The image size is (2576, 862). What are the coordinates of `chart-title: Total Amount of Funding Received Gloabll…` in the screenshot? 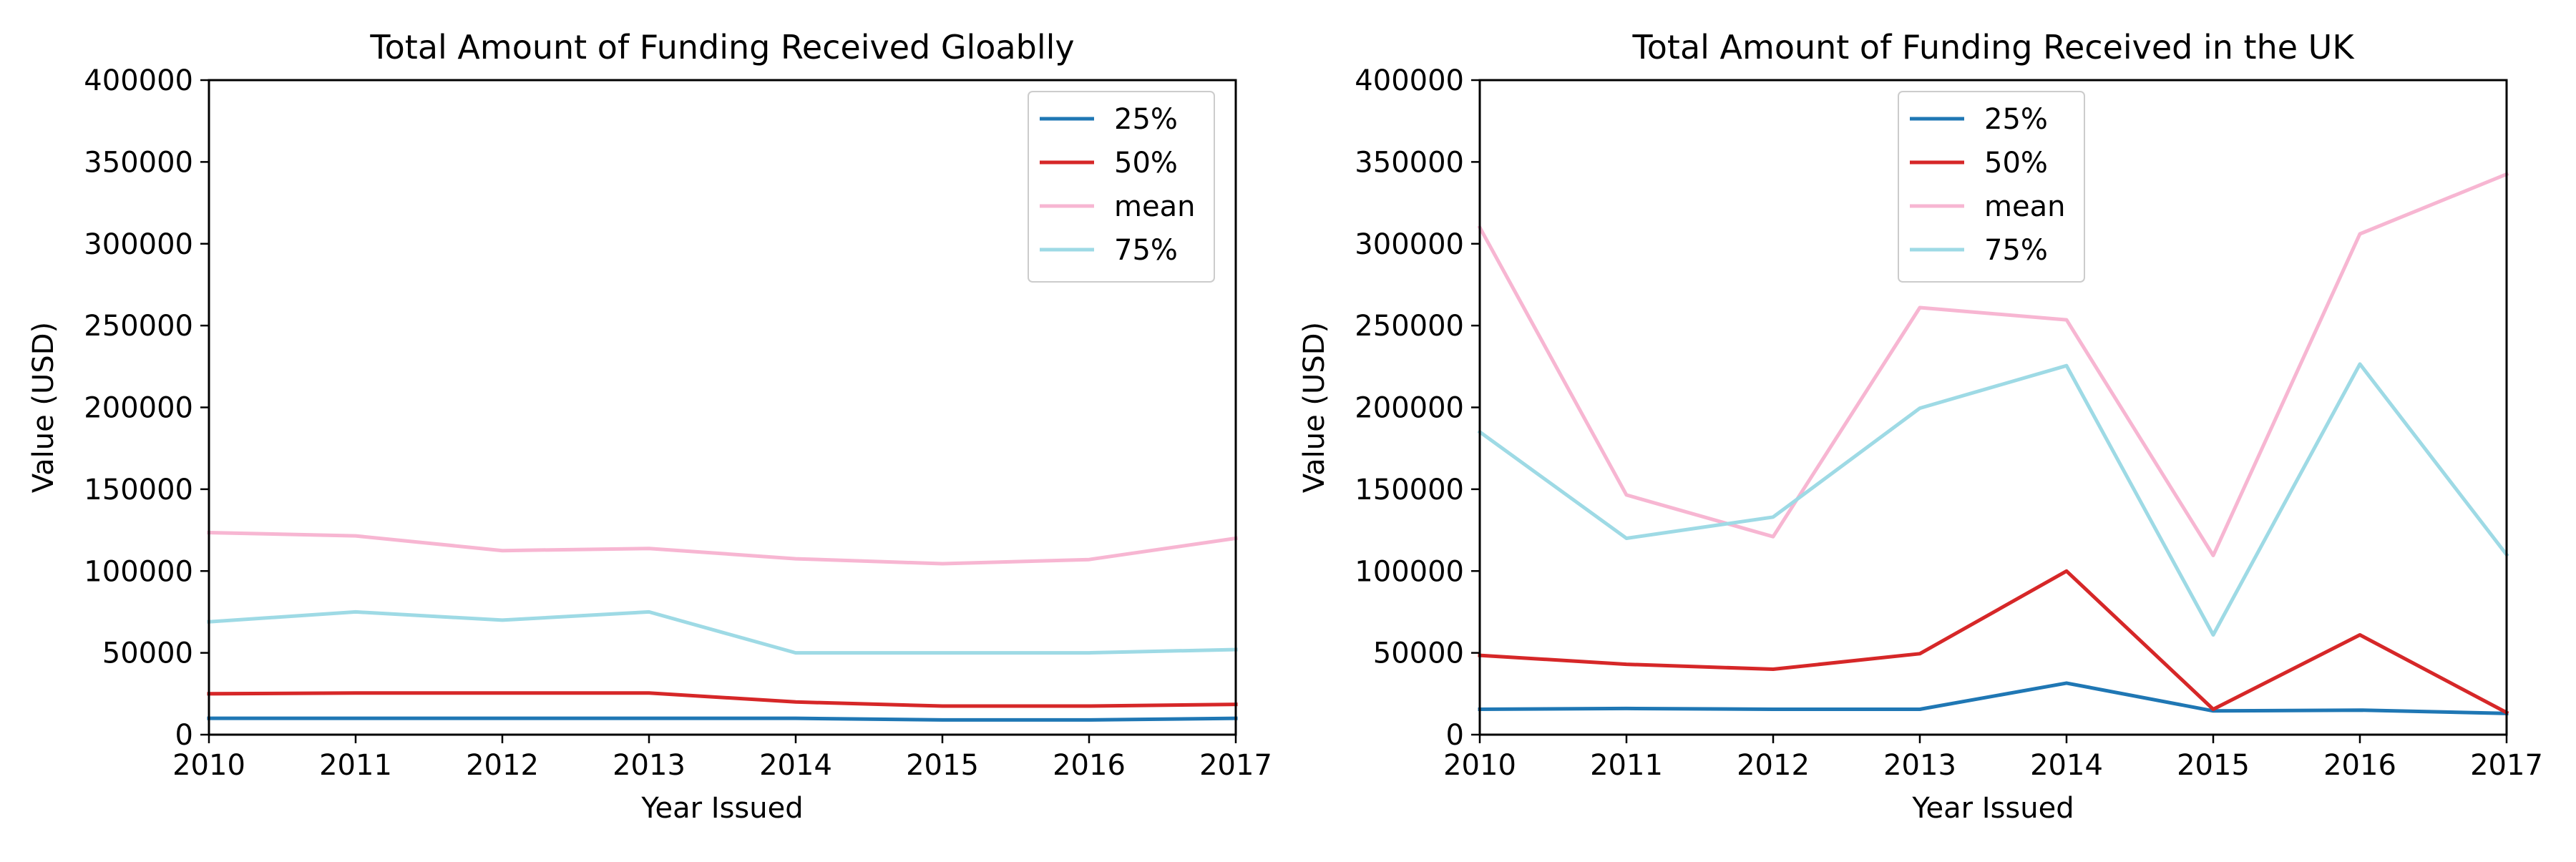 It's located at (721, 47).